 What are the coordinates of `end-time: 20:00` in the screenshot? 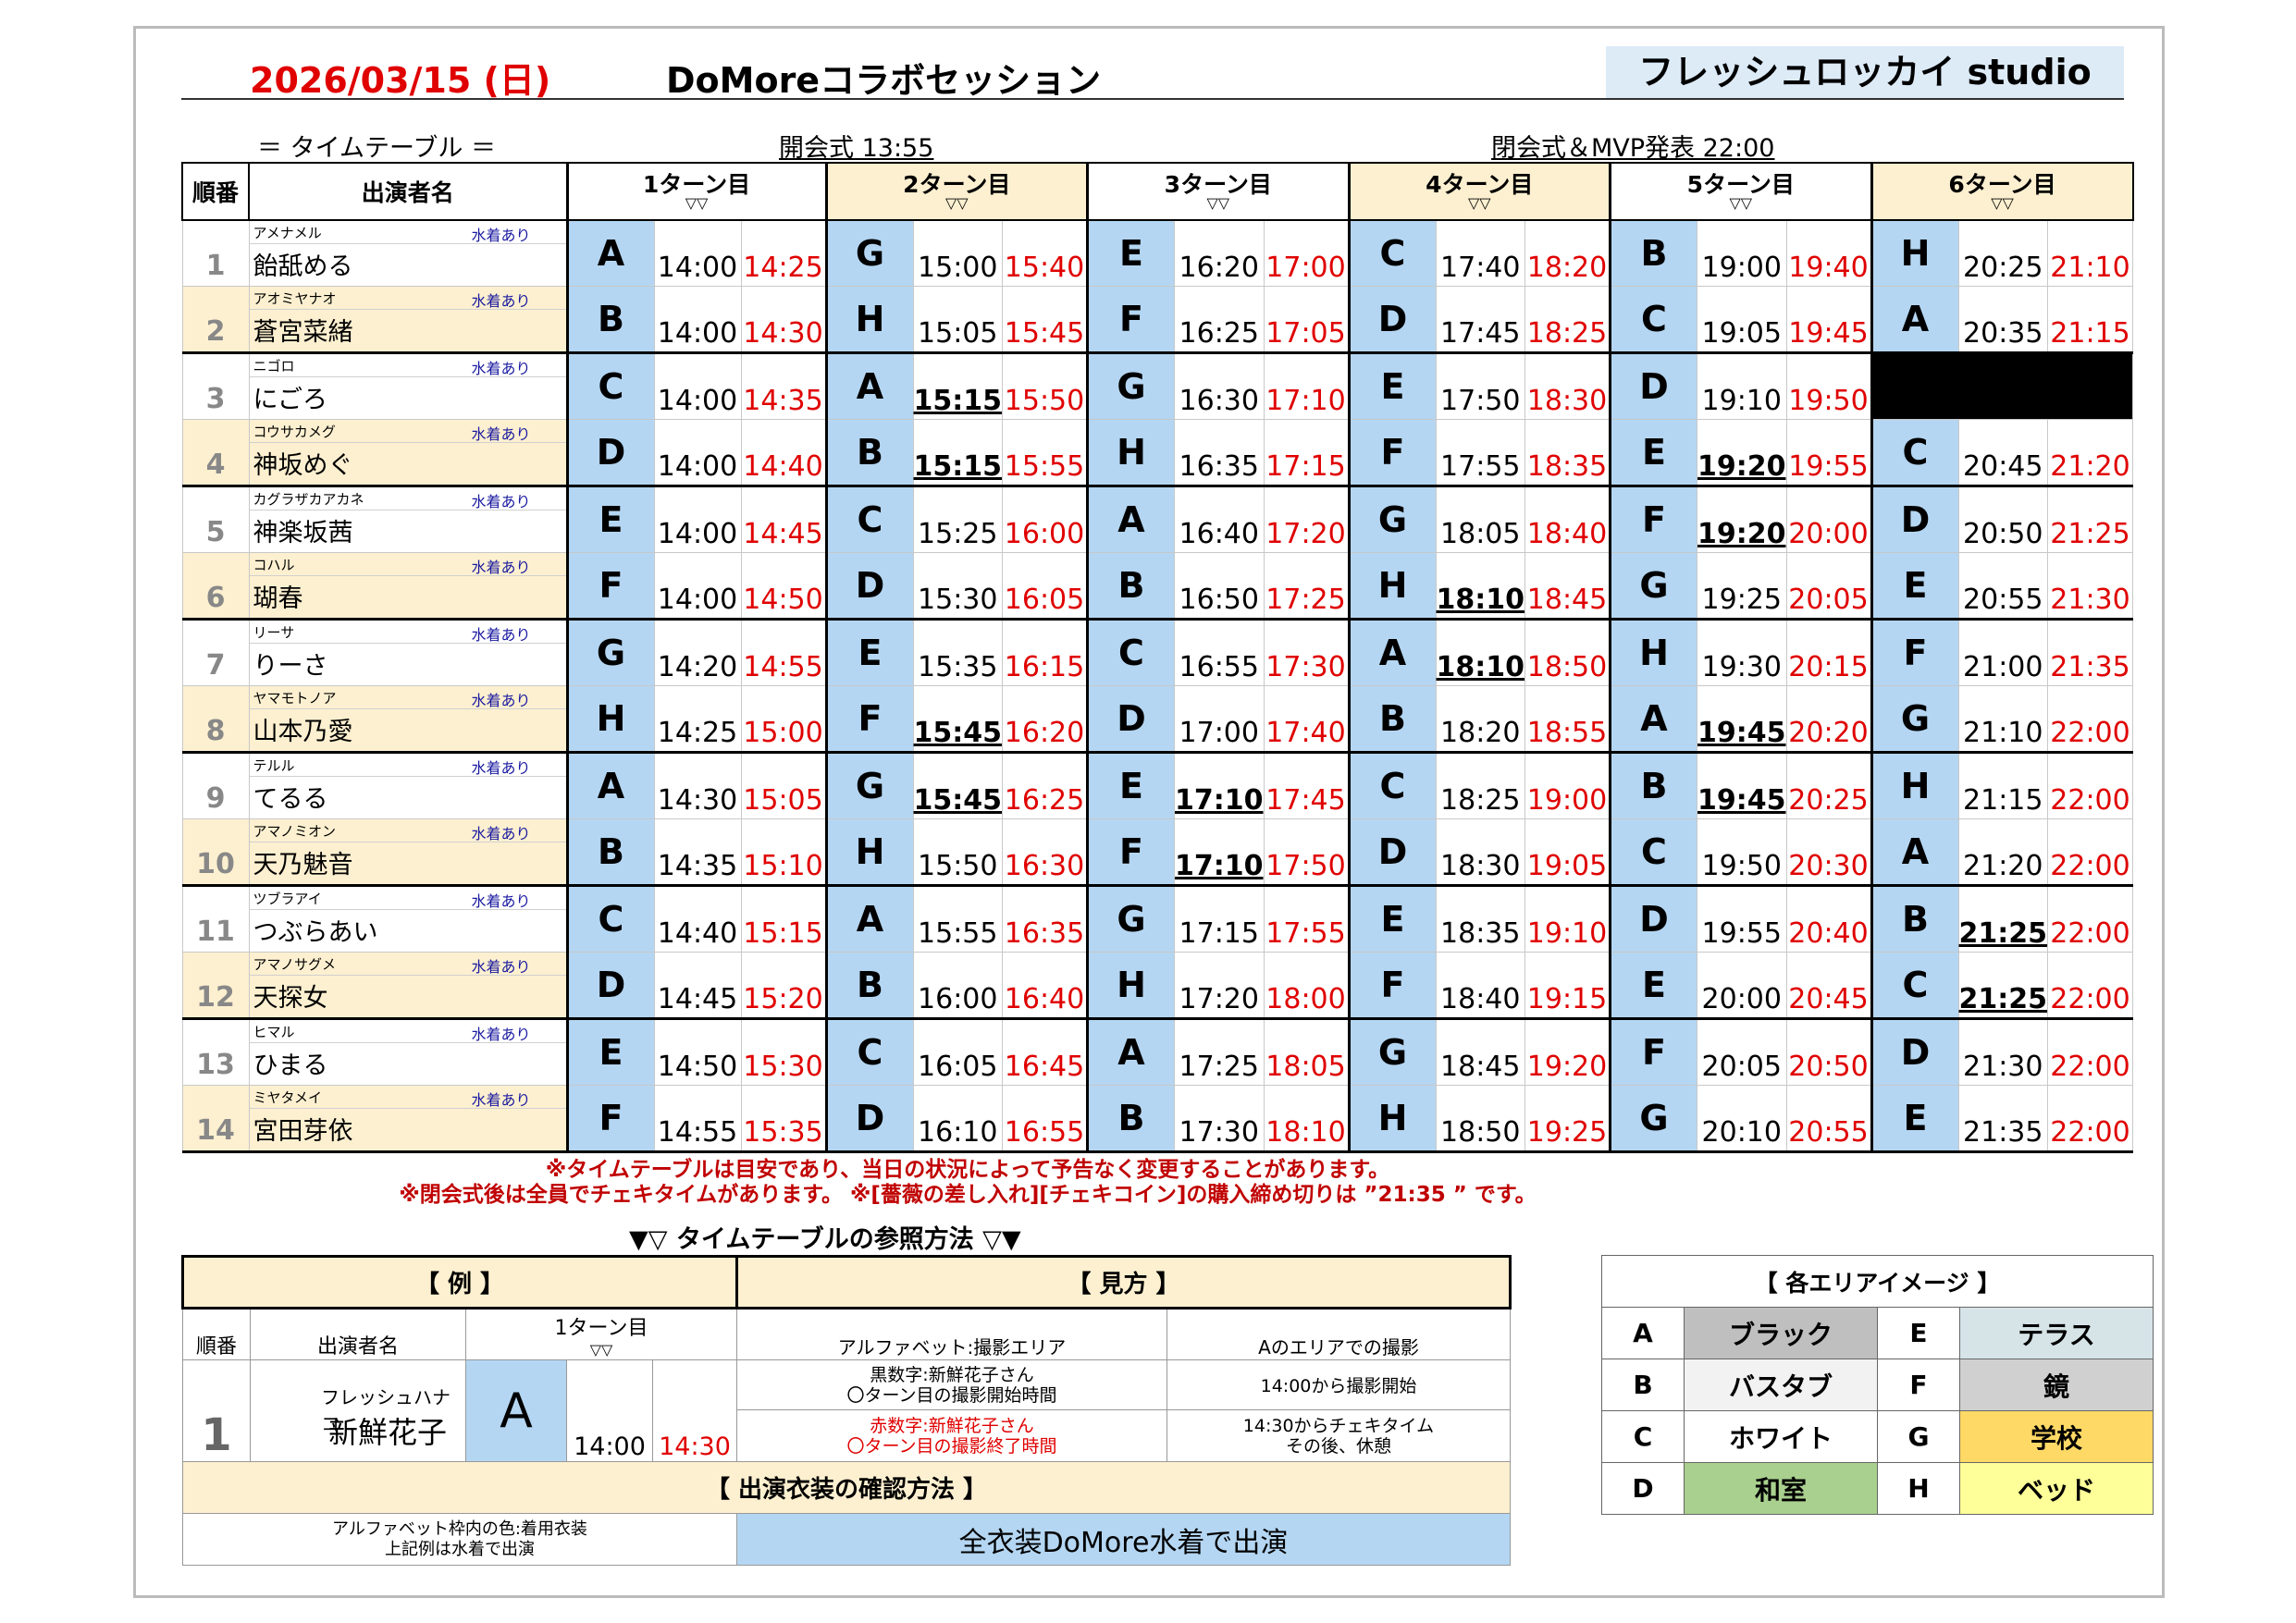 It's located at (1828, 519).